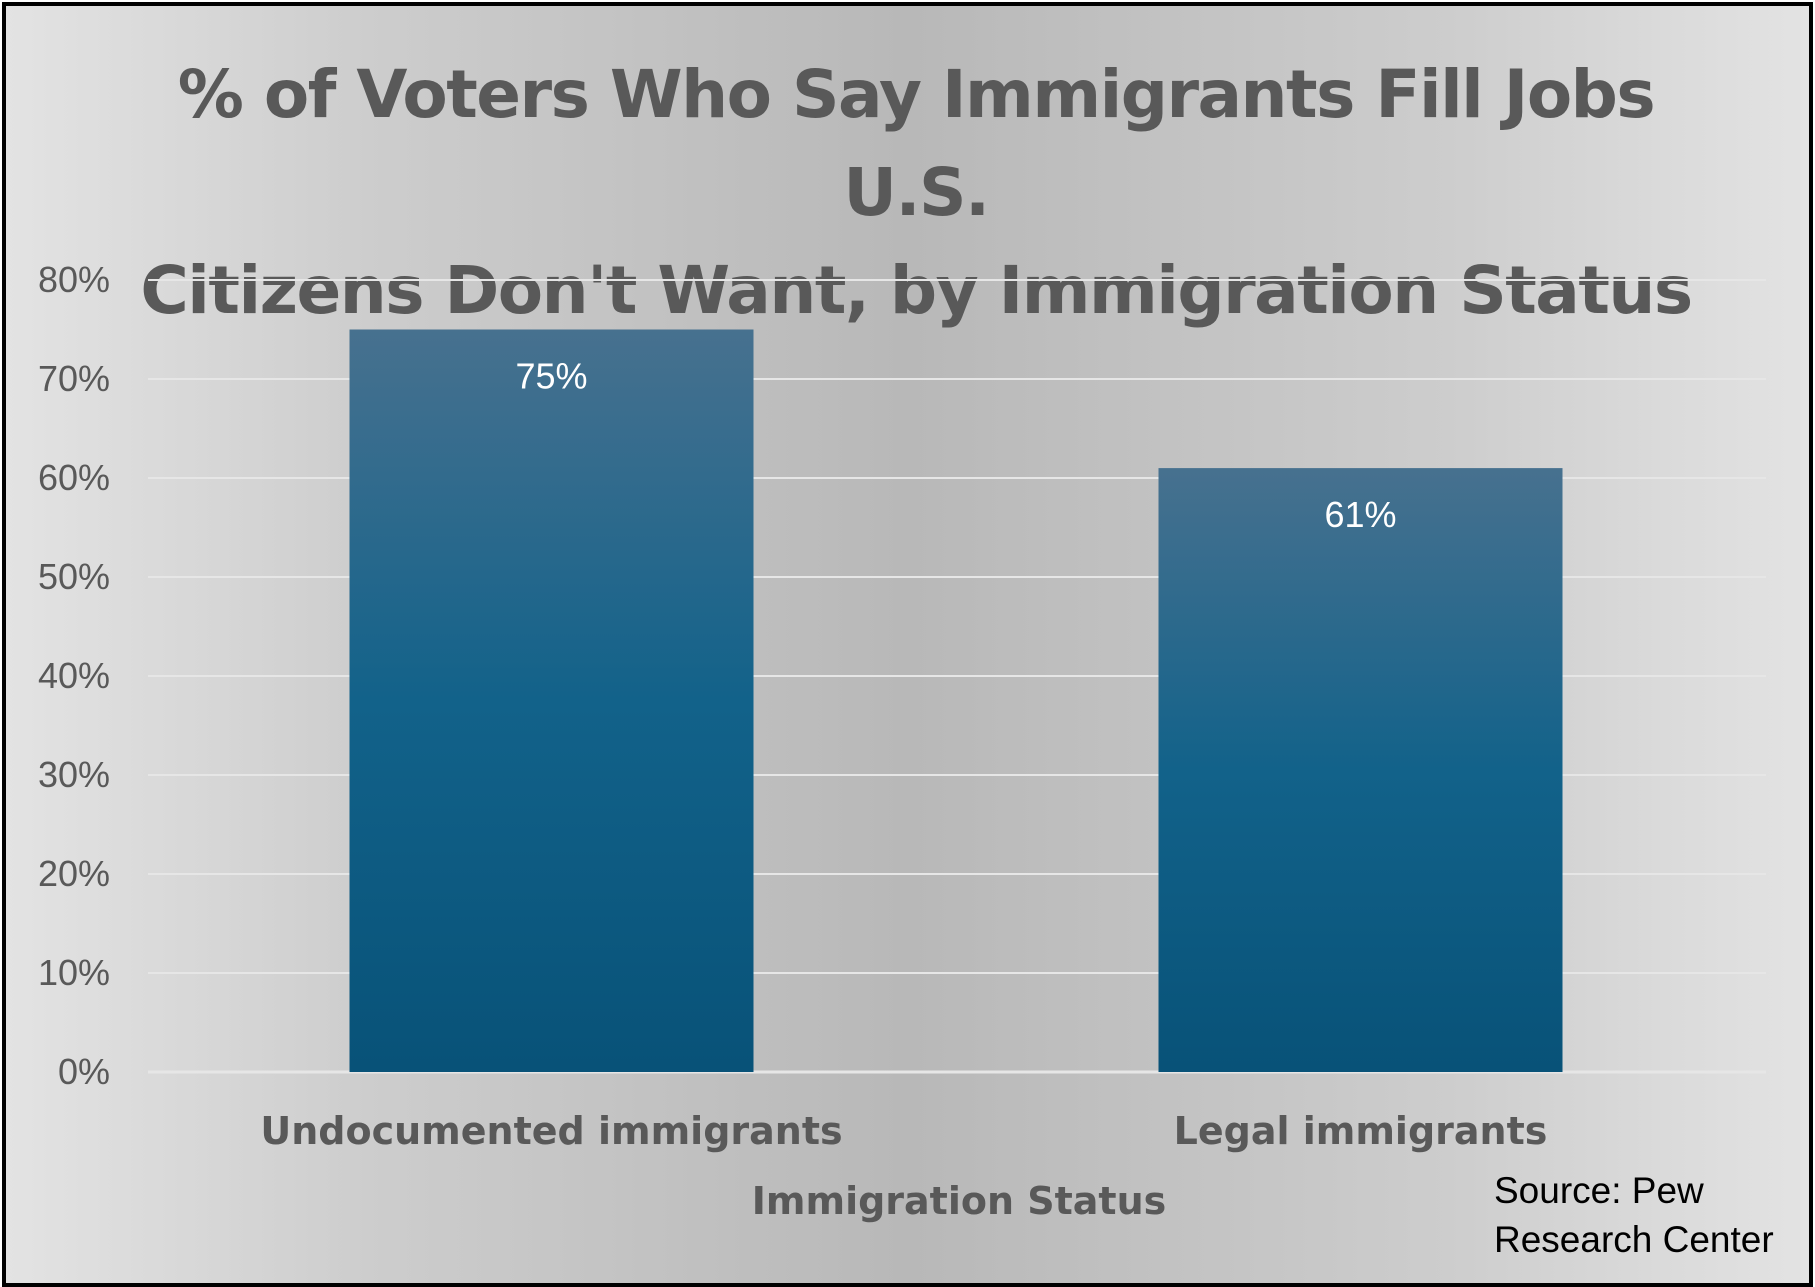  Describe the element at coordinates (551, 376) in the screenshot. I see `bar-data-label: 75%` at that location.